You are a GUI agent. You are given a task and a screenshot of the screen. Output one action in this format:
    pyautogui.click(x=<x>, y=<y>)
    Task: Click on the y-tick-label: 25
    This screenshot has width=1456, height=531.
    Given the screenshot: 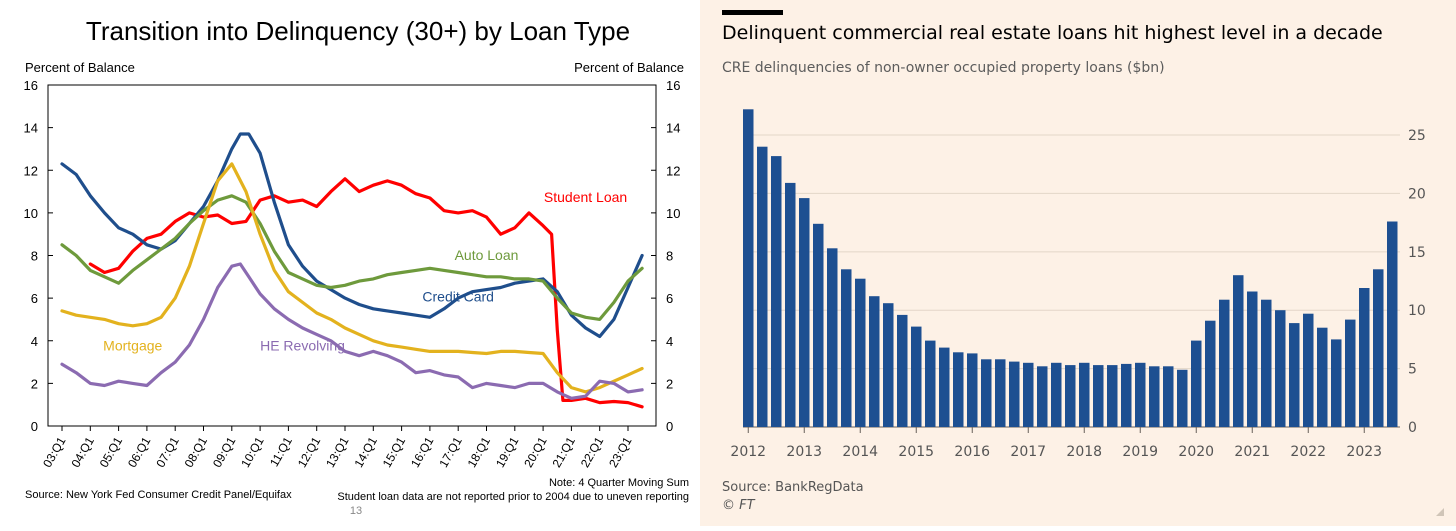 What is the action you would take?
    pyautogui.click(x=1417, y=136)
    